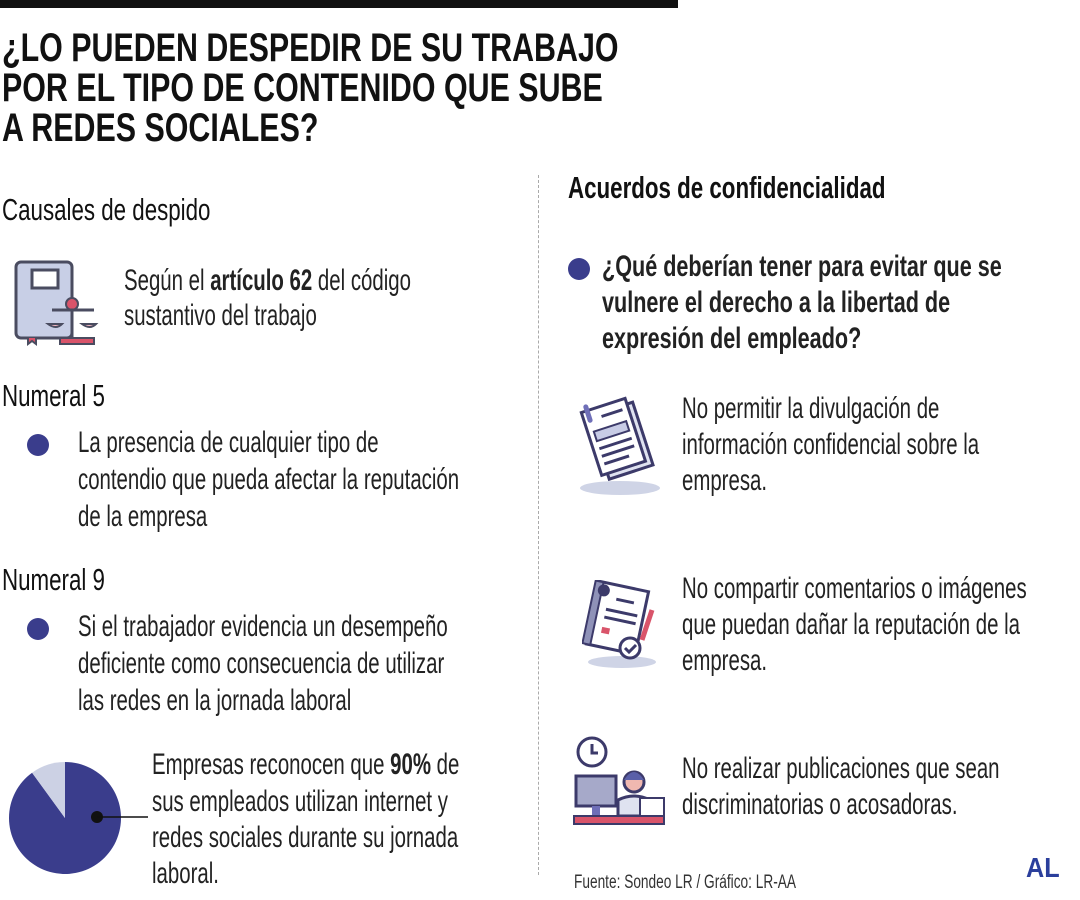 The image size is (1080, 900). What do you see at coordinates (56, 303) in the screenshot?
I see `law-book-icon` at bounding box center [56, 303].